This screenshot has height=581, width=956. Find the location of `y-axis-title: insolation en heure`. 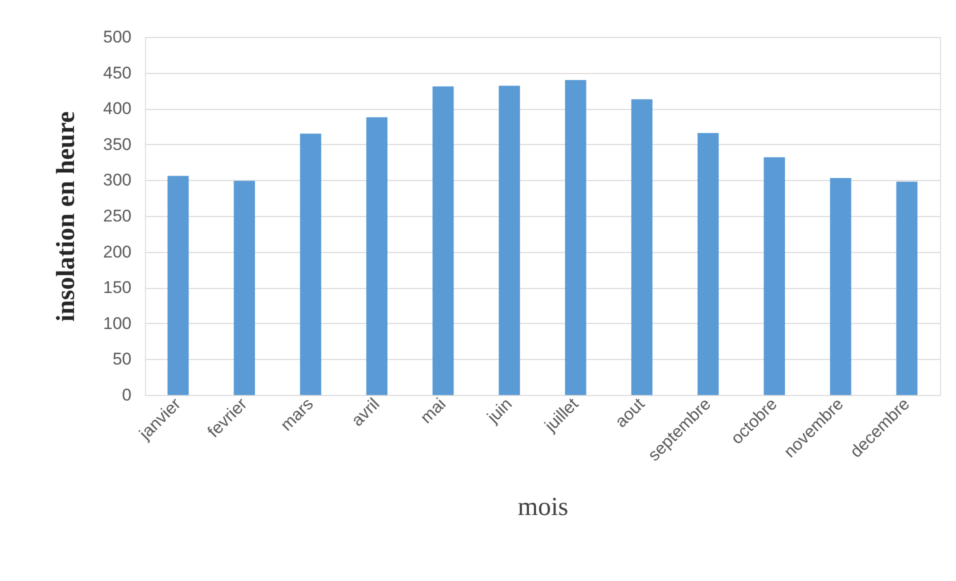

y-axis-title: insolation en heure is located at coordinates (65, 216).